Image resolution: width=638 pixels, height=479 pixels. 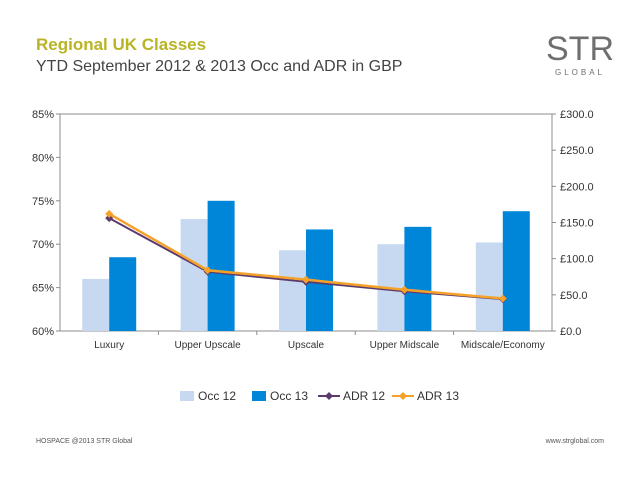 I want to click on left-axis-tick-label: 65%, so click(x=43, y=289).